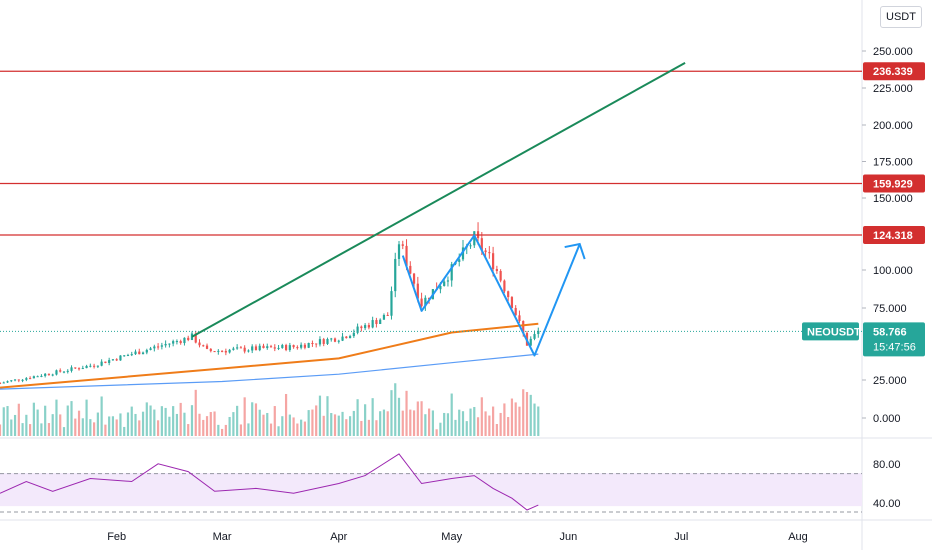 Image resolution: width=932 pixels, height=555 pixels. What do you see at coordinates (431, 490) in the screenshot?
I see `rsi-band` at bounding box center [431, 490].